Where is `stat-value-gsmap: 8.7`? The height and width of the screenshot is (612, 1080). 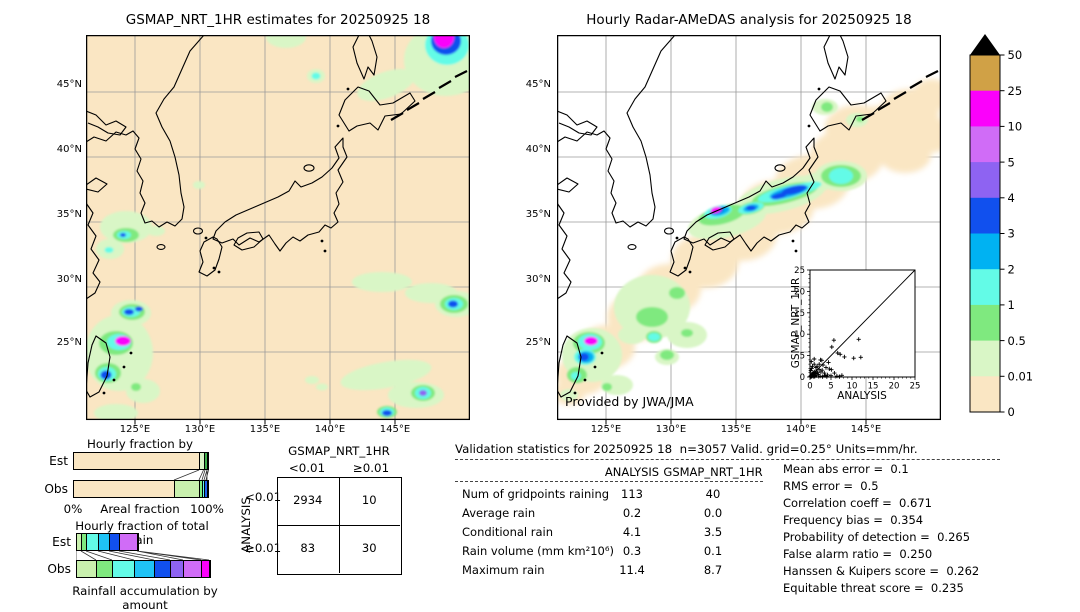
stat-value-gsmap: 8.7 is located at coordinates (713, 570).